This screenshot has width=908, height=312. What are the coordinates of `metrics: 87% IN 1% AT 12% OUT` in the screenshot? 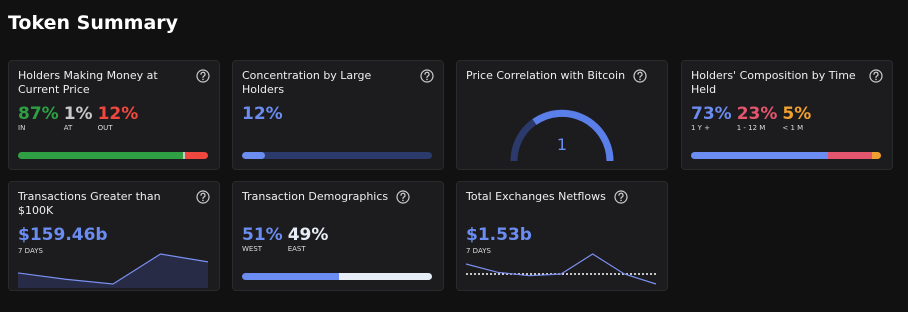 It's located at (80, 118).